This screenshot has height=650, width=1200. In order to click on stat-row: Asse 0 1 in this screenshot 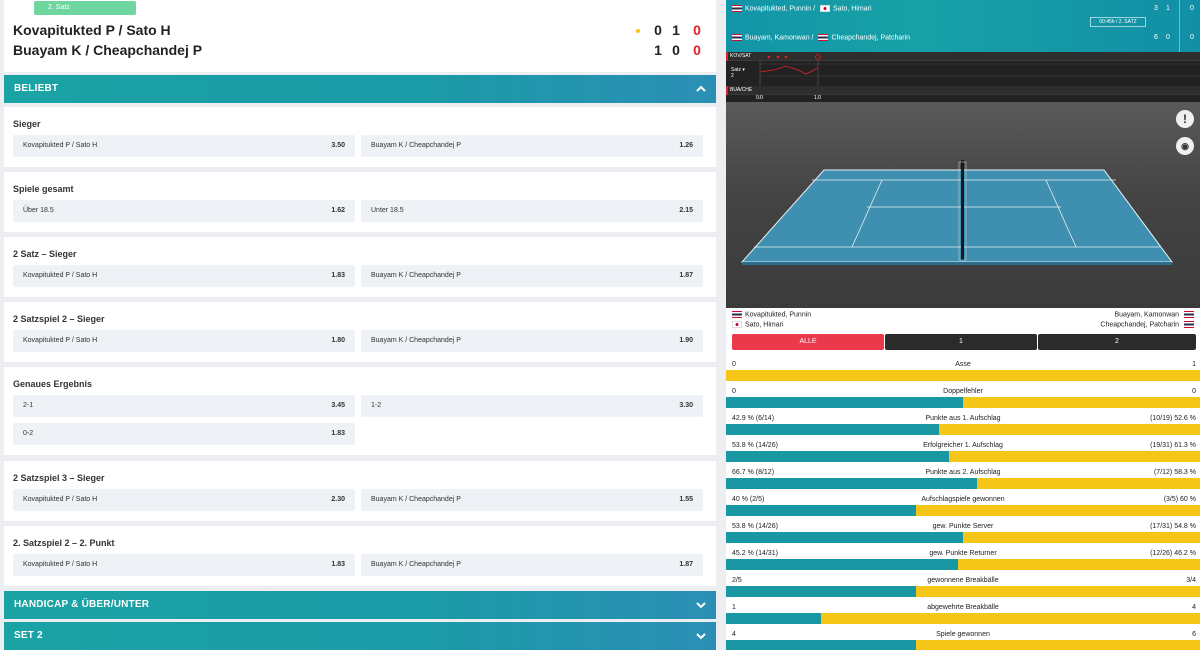, I will do `click(963, 370)`.